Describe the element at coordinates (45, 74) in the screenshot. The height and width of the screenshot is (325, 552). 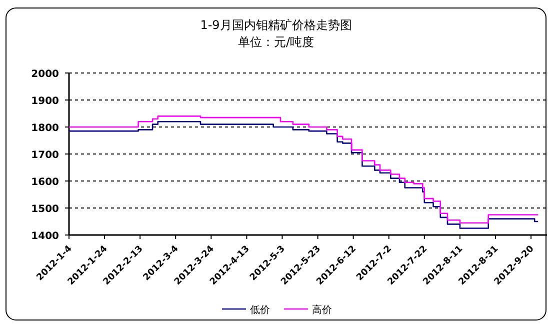
I see `y-tick-label: 2000` at that location.